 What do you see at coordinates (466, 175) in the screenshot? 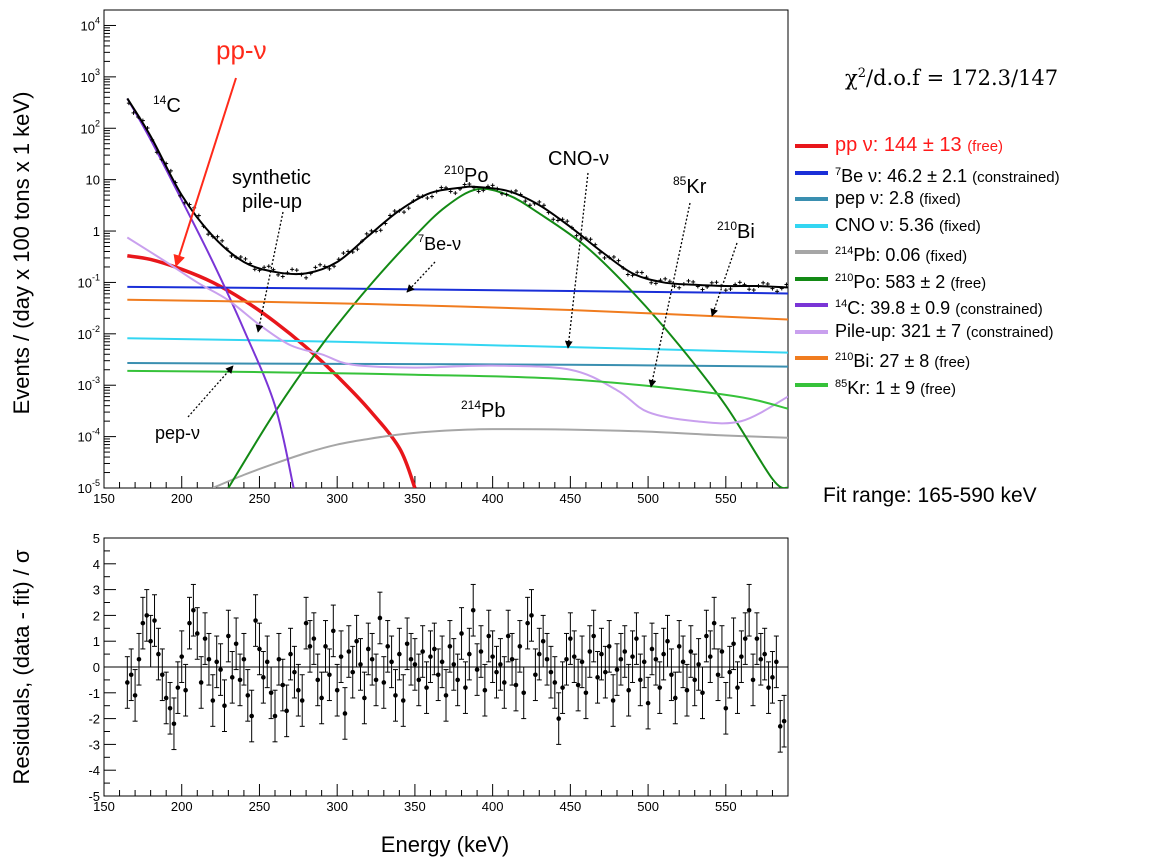
I see `annotation-210po: 210Po` at bounding box center [466, 175].